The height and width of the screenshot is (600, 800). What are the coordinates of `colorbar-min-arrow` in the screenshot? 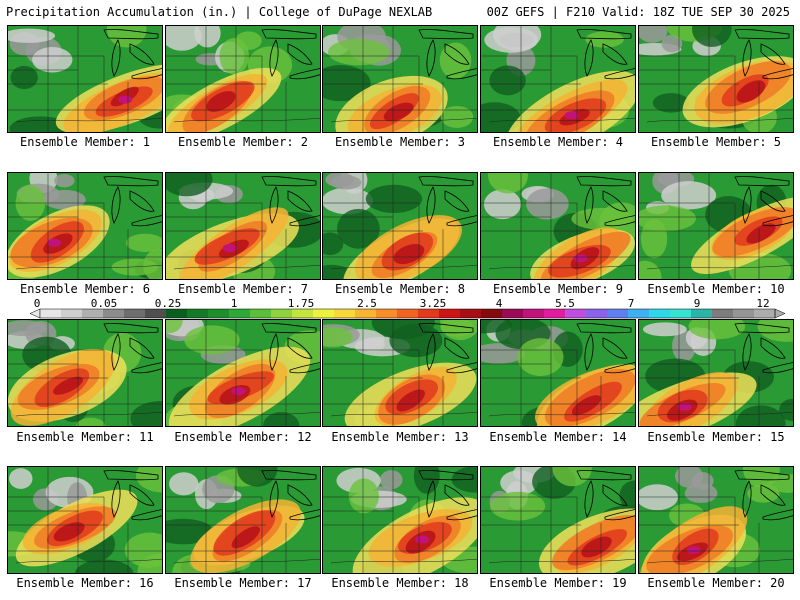 It's located at (35, 313).